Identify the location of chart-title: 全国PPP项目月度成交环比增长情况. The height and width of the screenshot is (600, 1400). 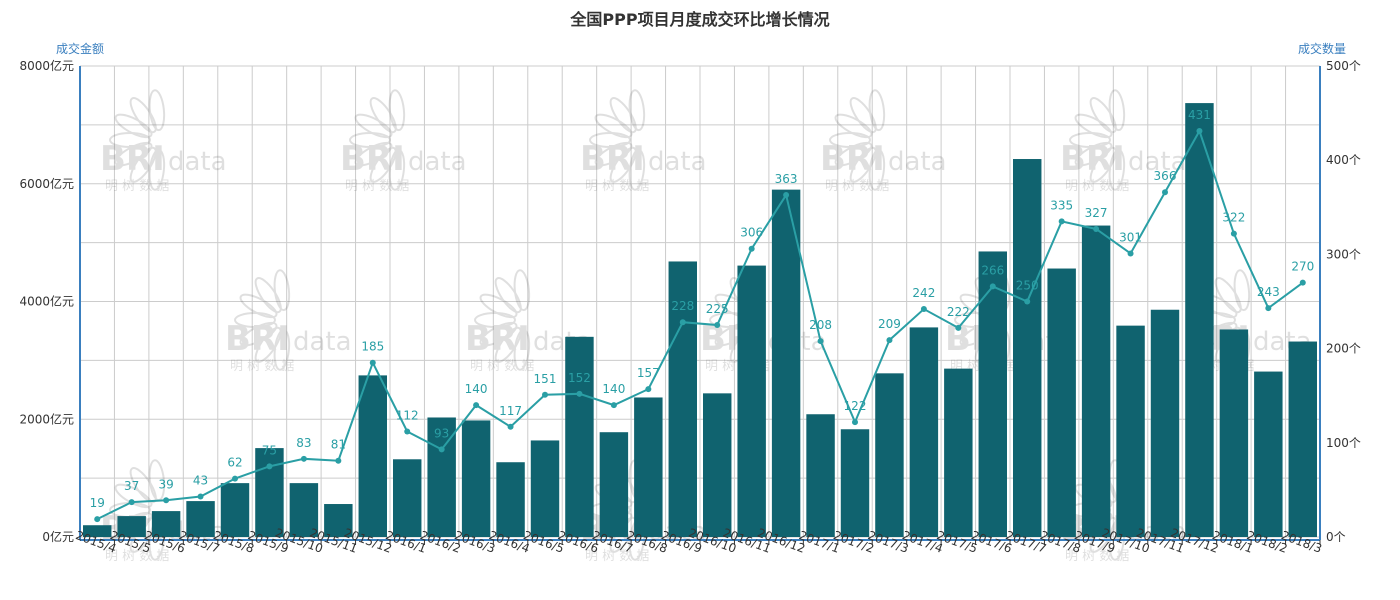
(700, 19).